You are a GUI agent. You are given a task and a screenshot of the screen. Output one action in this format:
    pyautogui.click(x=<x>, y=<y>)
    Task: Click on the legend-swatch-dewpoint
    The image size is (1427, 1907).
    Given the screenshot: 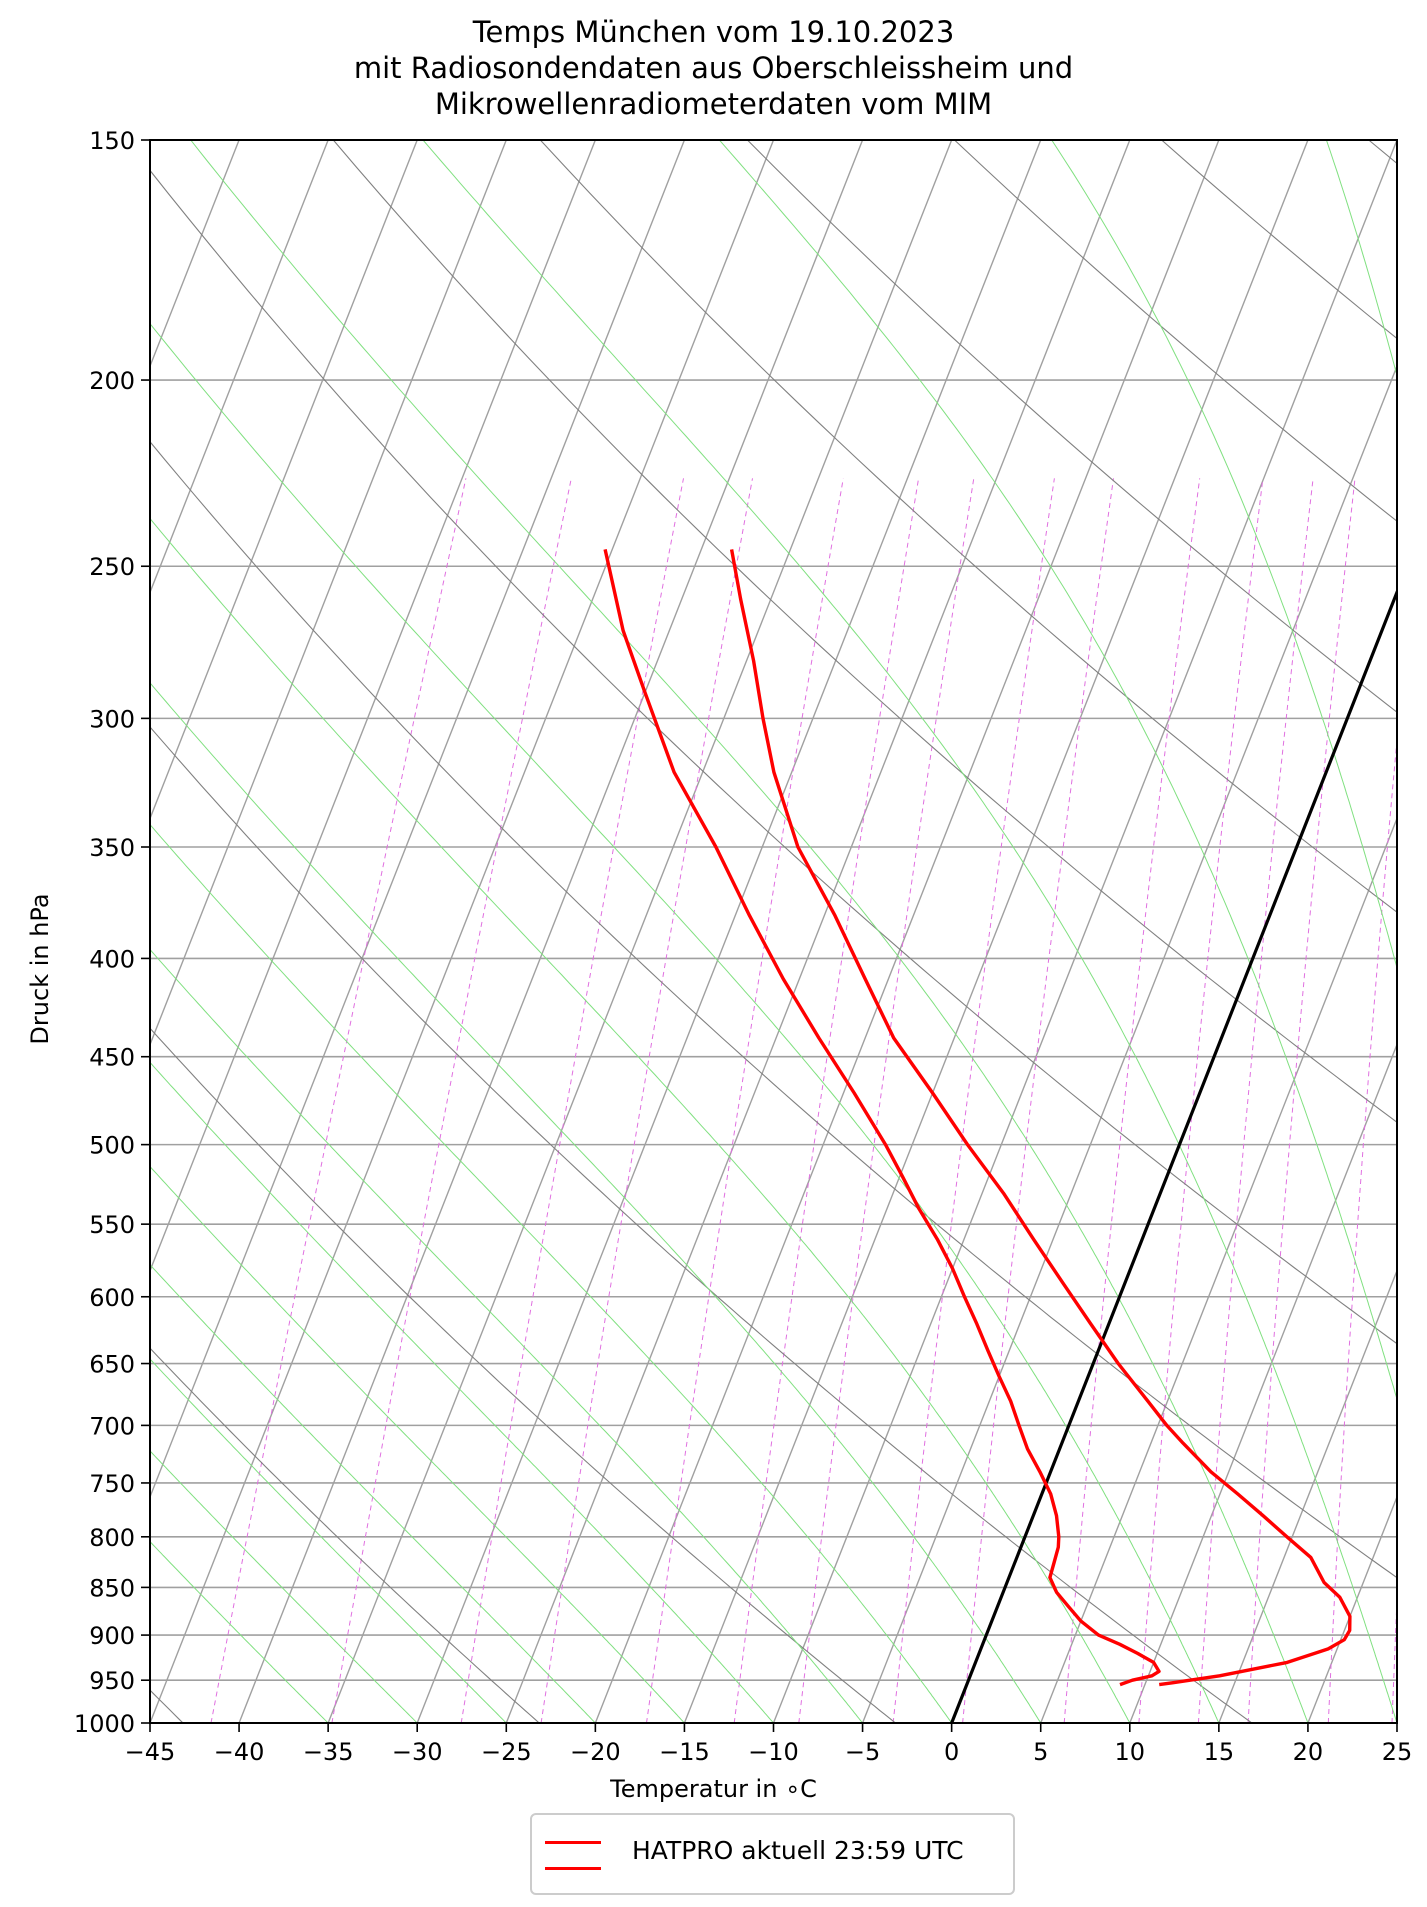 What is the action you would take?
    pyautogui.click(x=573, y=1868)
    